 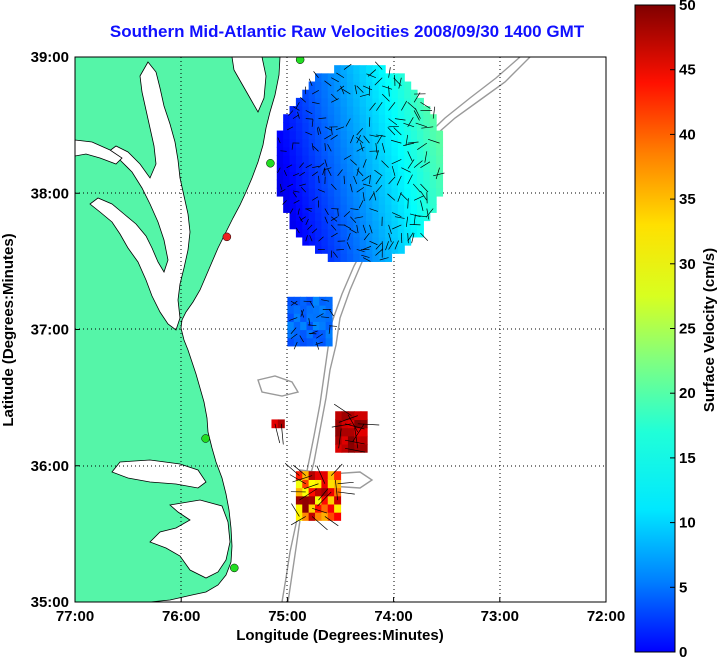 What do you see at coordinates (687, 523) in the screenshot?
I see `colorbar-tick-label: 10` at bounding box center [687, 523].